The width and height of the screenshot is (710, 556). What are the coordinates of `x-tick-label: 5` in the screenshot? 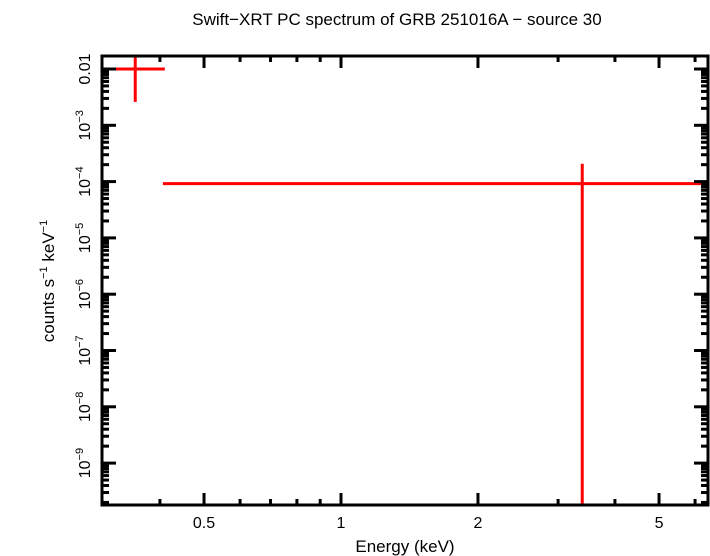 It's located at (659, 523).